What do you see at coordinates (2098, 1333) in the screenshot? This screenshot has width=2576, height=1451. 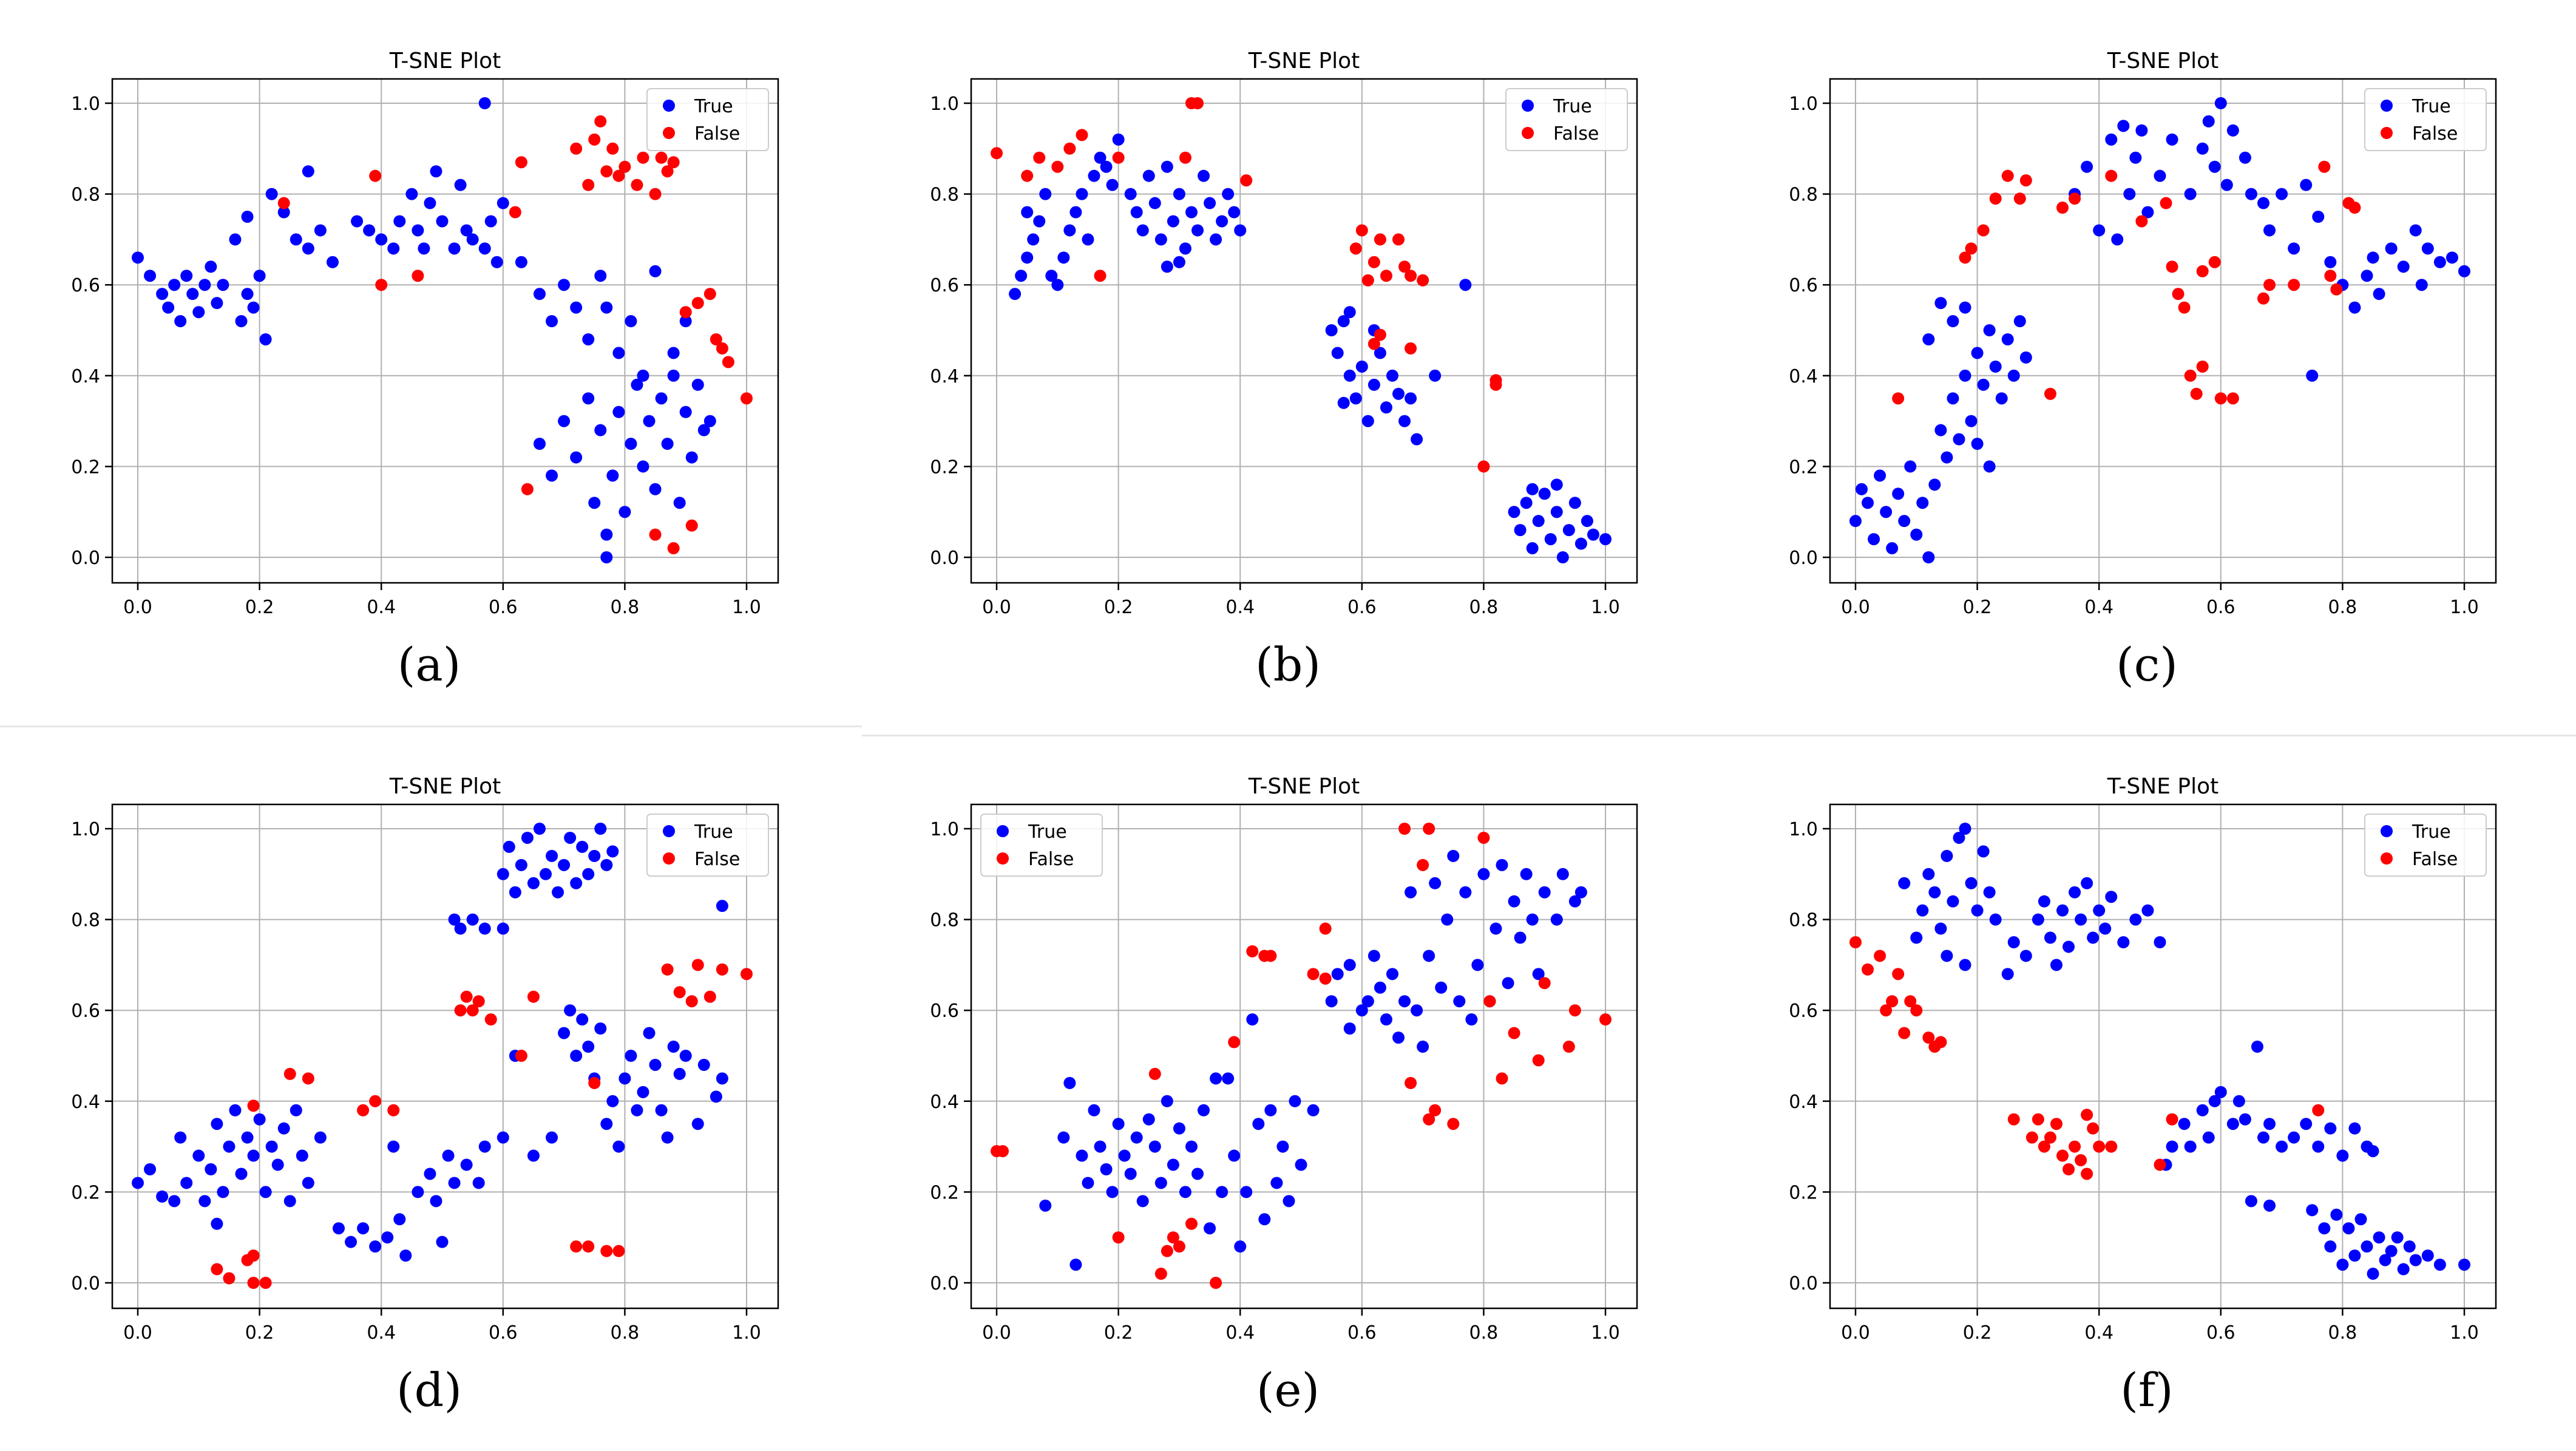 I see `x-tick-label: 0.4` at bounding box center [2098, 1333].